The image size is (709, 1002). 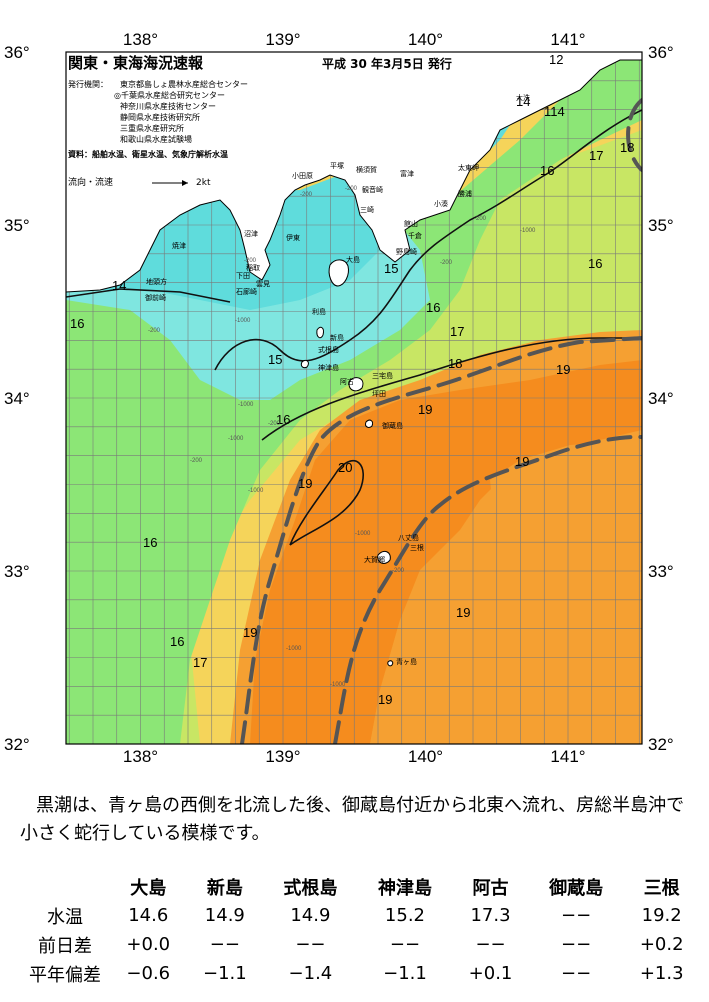 What do you see at coordinates (88, 84) in the screenshot?
I see `agencies-label: 発行機関：` at bounding box center [88, 84].